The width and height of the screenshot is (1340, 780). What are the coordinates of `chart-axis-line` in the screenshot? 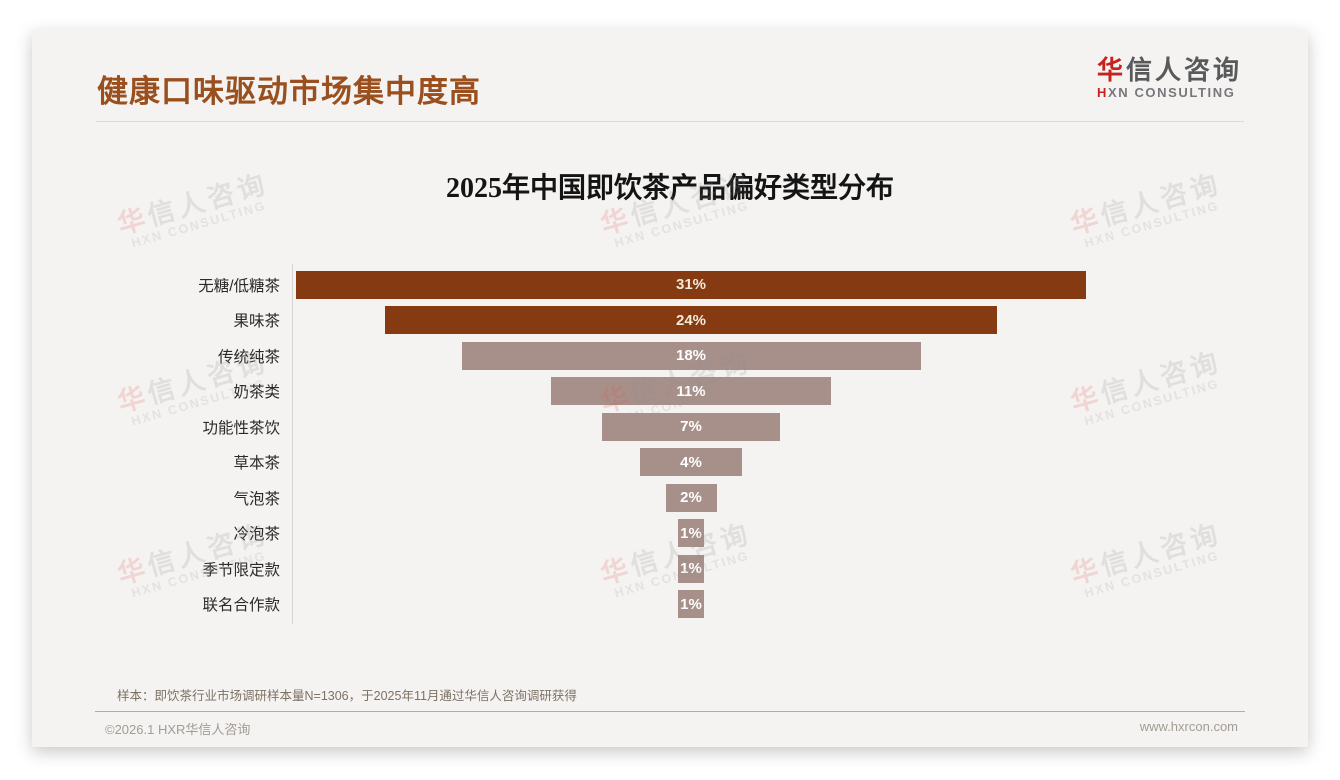 It's located at (292, 444).